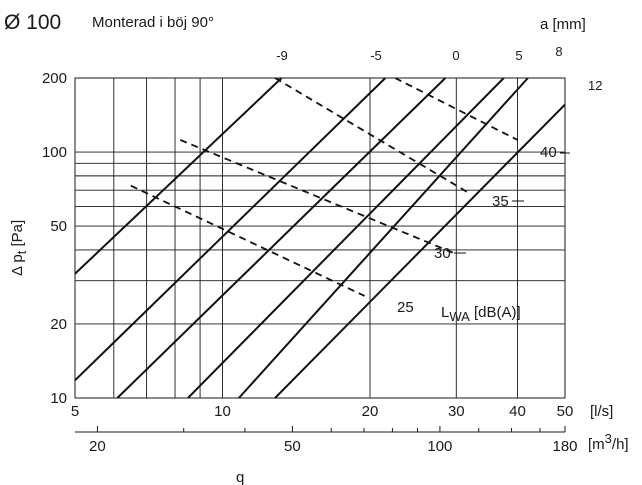  Describe the element at coordinates (456, 411) in the screenshot. I see `x-tick-label: 30` at that location.